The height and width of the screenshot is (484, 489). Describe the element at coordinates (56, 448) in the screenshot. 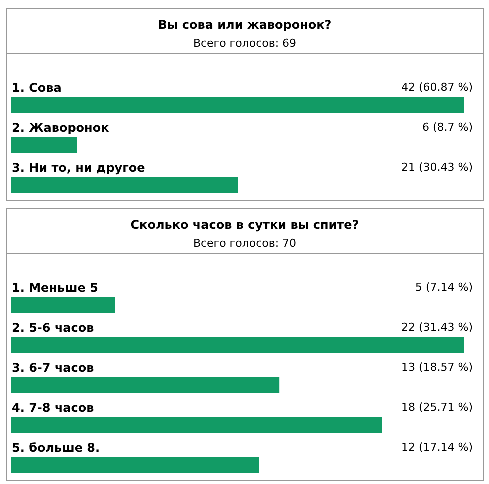

I see `y-tick-label: 5. больше 8.` at that location.